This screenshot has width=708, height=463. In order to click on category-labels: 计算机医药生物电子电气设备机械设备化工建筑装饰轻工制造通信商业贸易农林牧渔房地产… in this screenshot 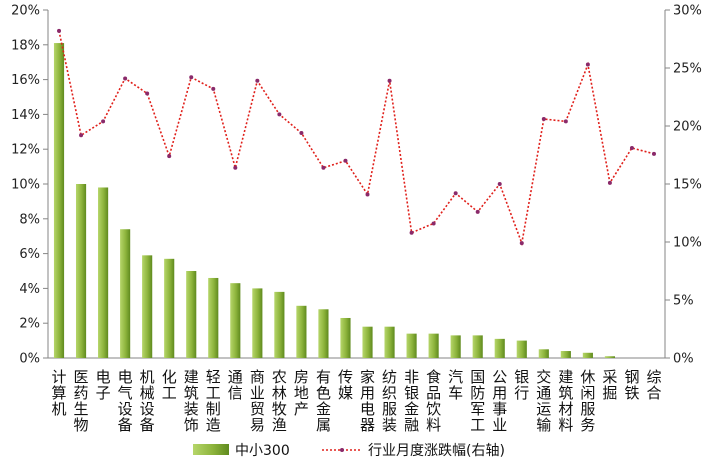, I will do `click(357, 401)`.